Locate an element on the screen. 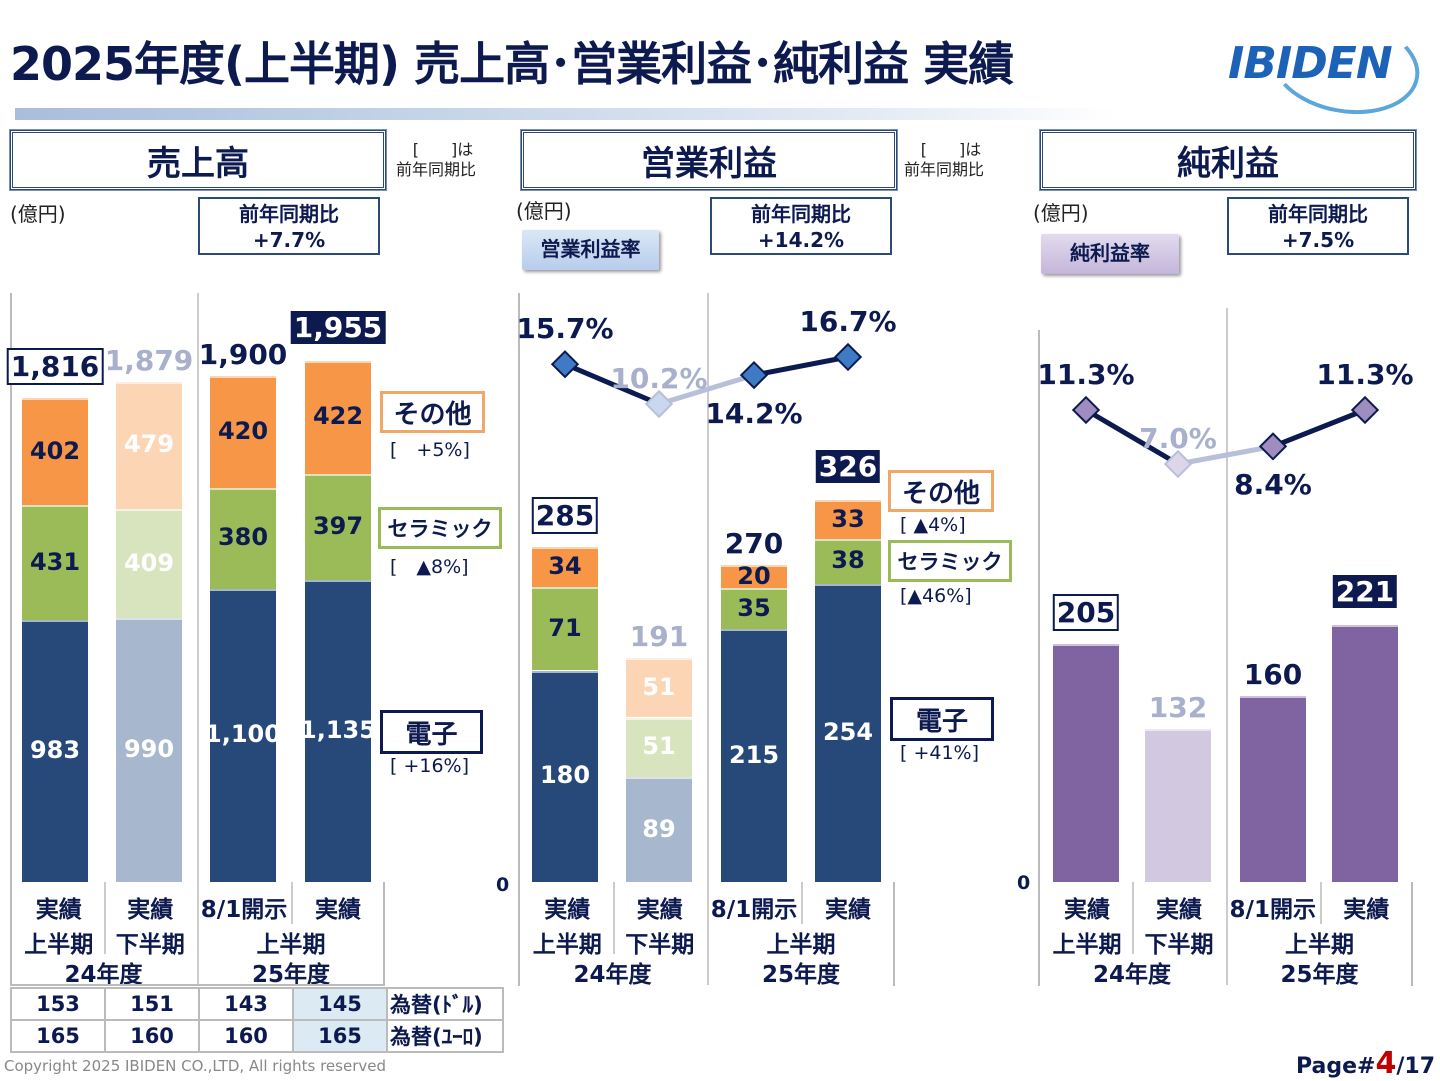 This screenshot has width=1440, height=1081. legend-electronics-yoy: [ +41%] is located at coordinates (940, 753).